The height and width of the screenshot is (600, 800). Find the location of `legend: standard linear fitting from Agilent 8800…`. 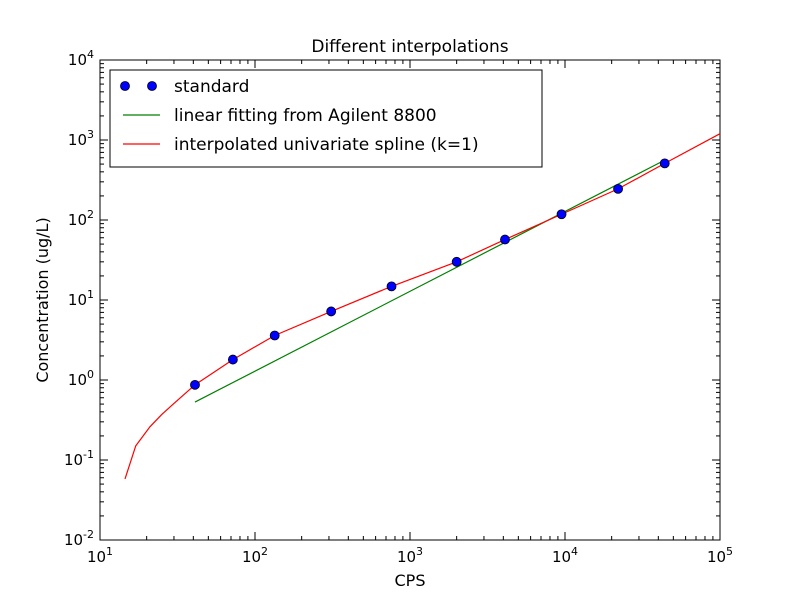

legend: standard linear fitting from Agilent 8800… is located at coordinates (326, 118).